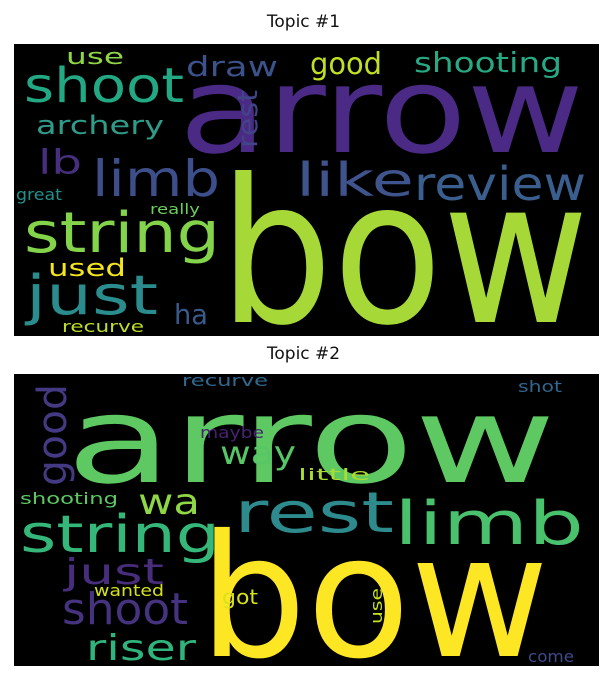 The height and width of the screenshot is (677, 607). What do you see at coordinates (303, 22) in the screenshot?
I see `topic-1-title: Topic #1` at bounding box center [303, 22].